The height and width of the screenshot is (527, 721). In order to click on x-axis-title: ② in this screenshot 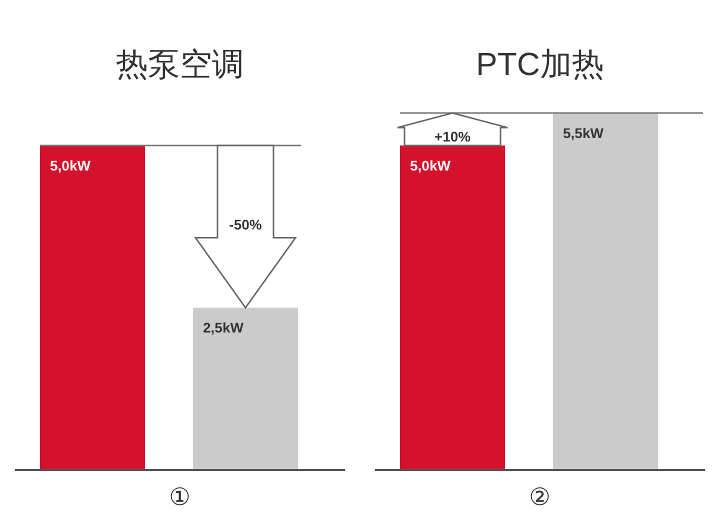, I will do `click(540, 497)`.